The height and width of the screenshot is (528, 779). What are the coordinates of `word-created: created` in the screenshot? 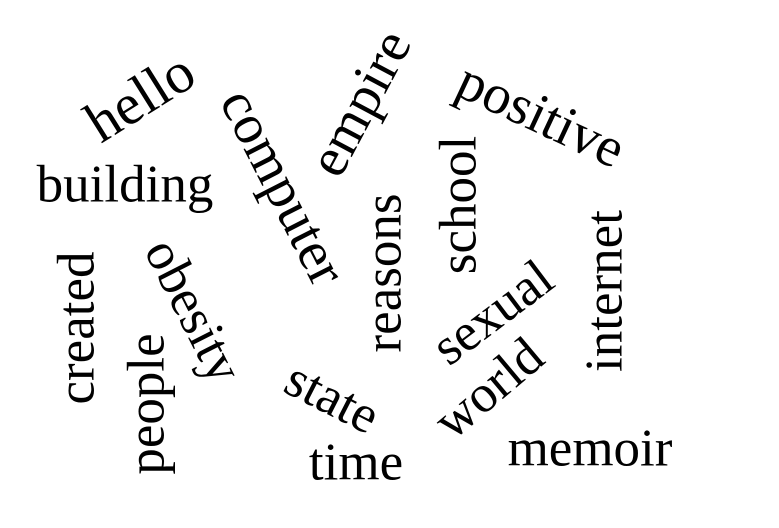 It's located at (76, 328).